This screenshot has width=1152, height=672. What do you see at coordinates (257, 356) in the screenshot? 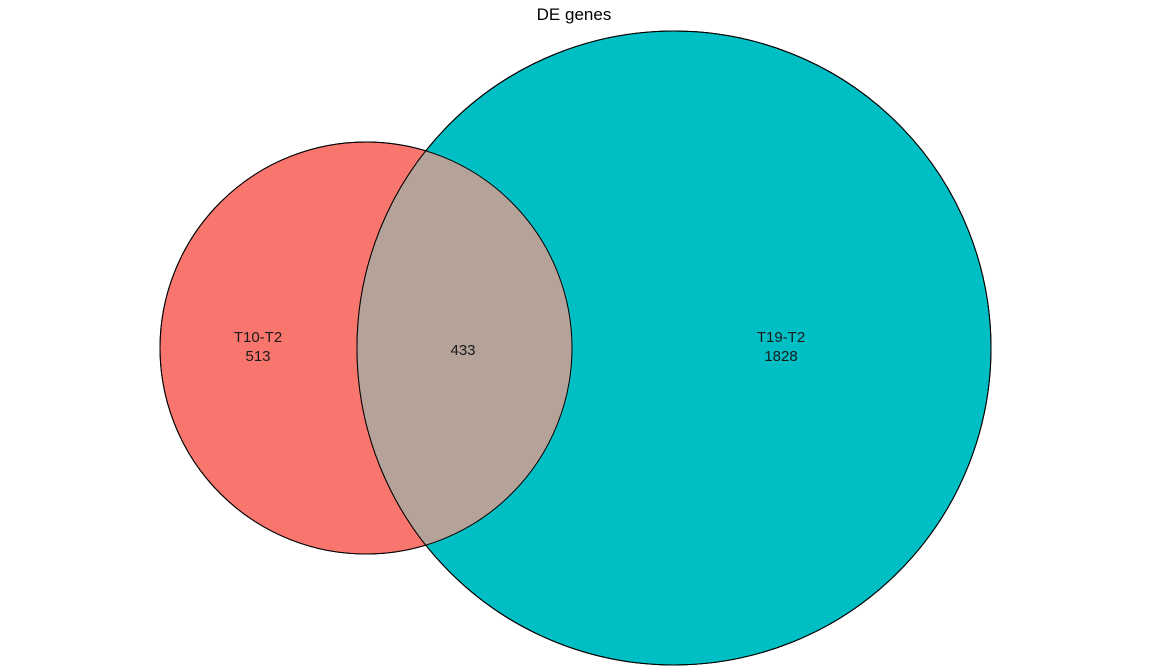
I see `set-count-t10-t2: 513` at bounding box center [257, 356].